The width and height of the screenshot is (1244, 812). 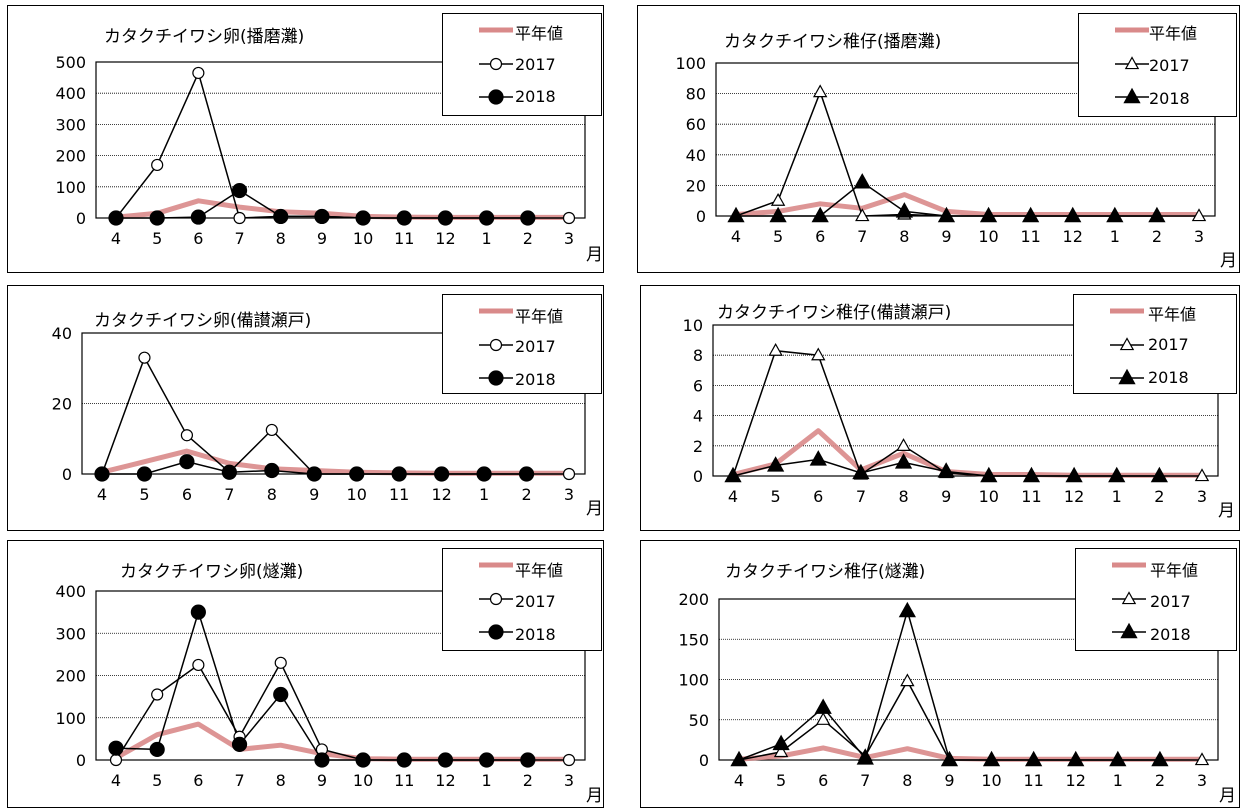 I want to click on y-tick-label: 80, so click(x=696, y=94).